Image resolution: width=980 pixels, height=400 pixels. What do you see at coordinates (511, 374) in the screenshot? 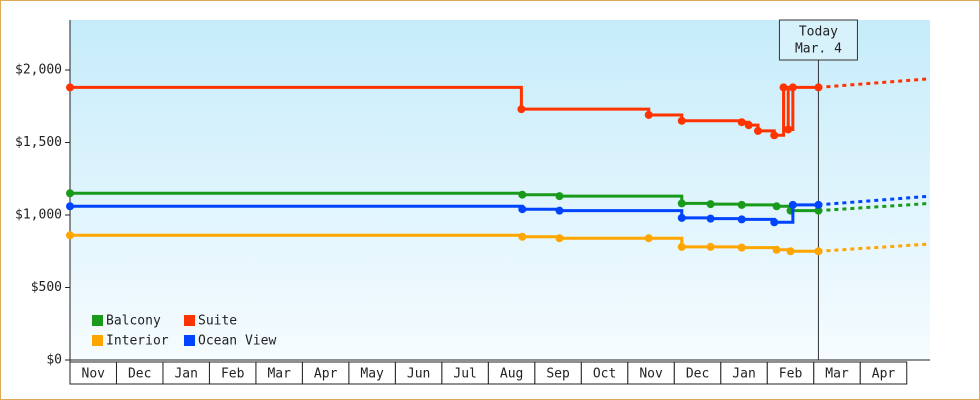
I see `x-tick-label: Aug` at bounding box center [511, 374].